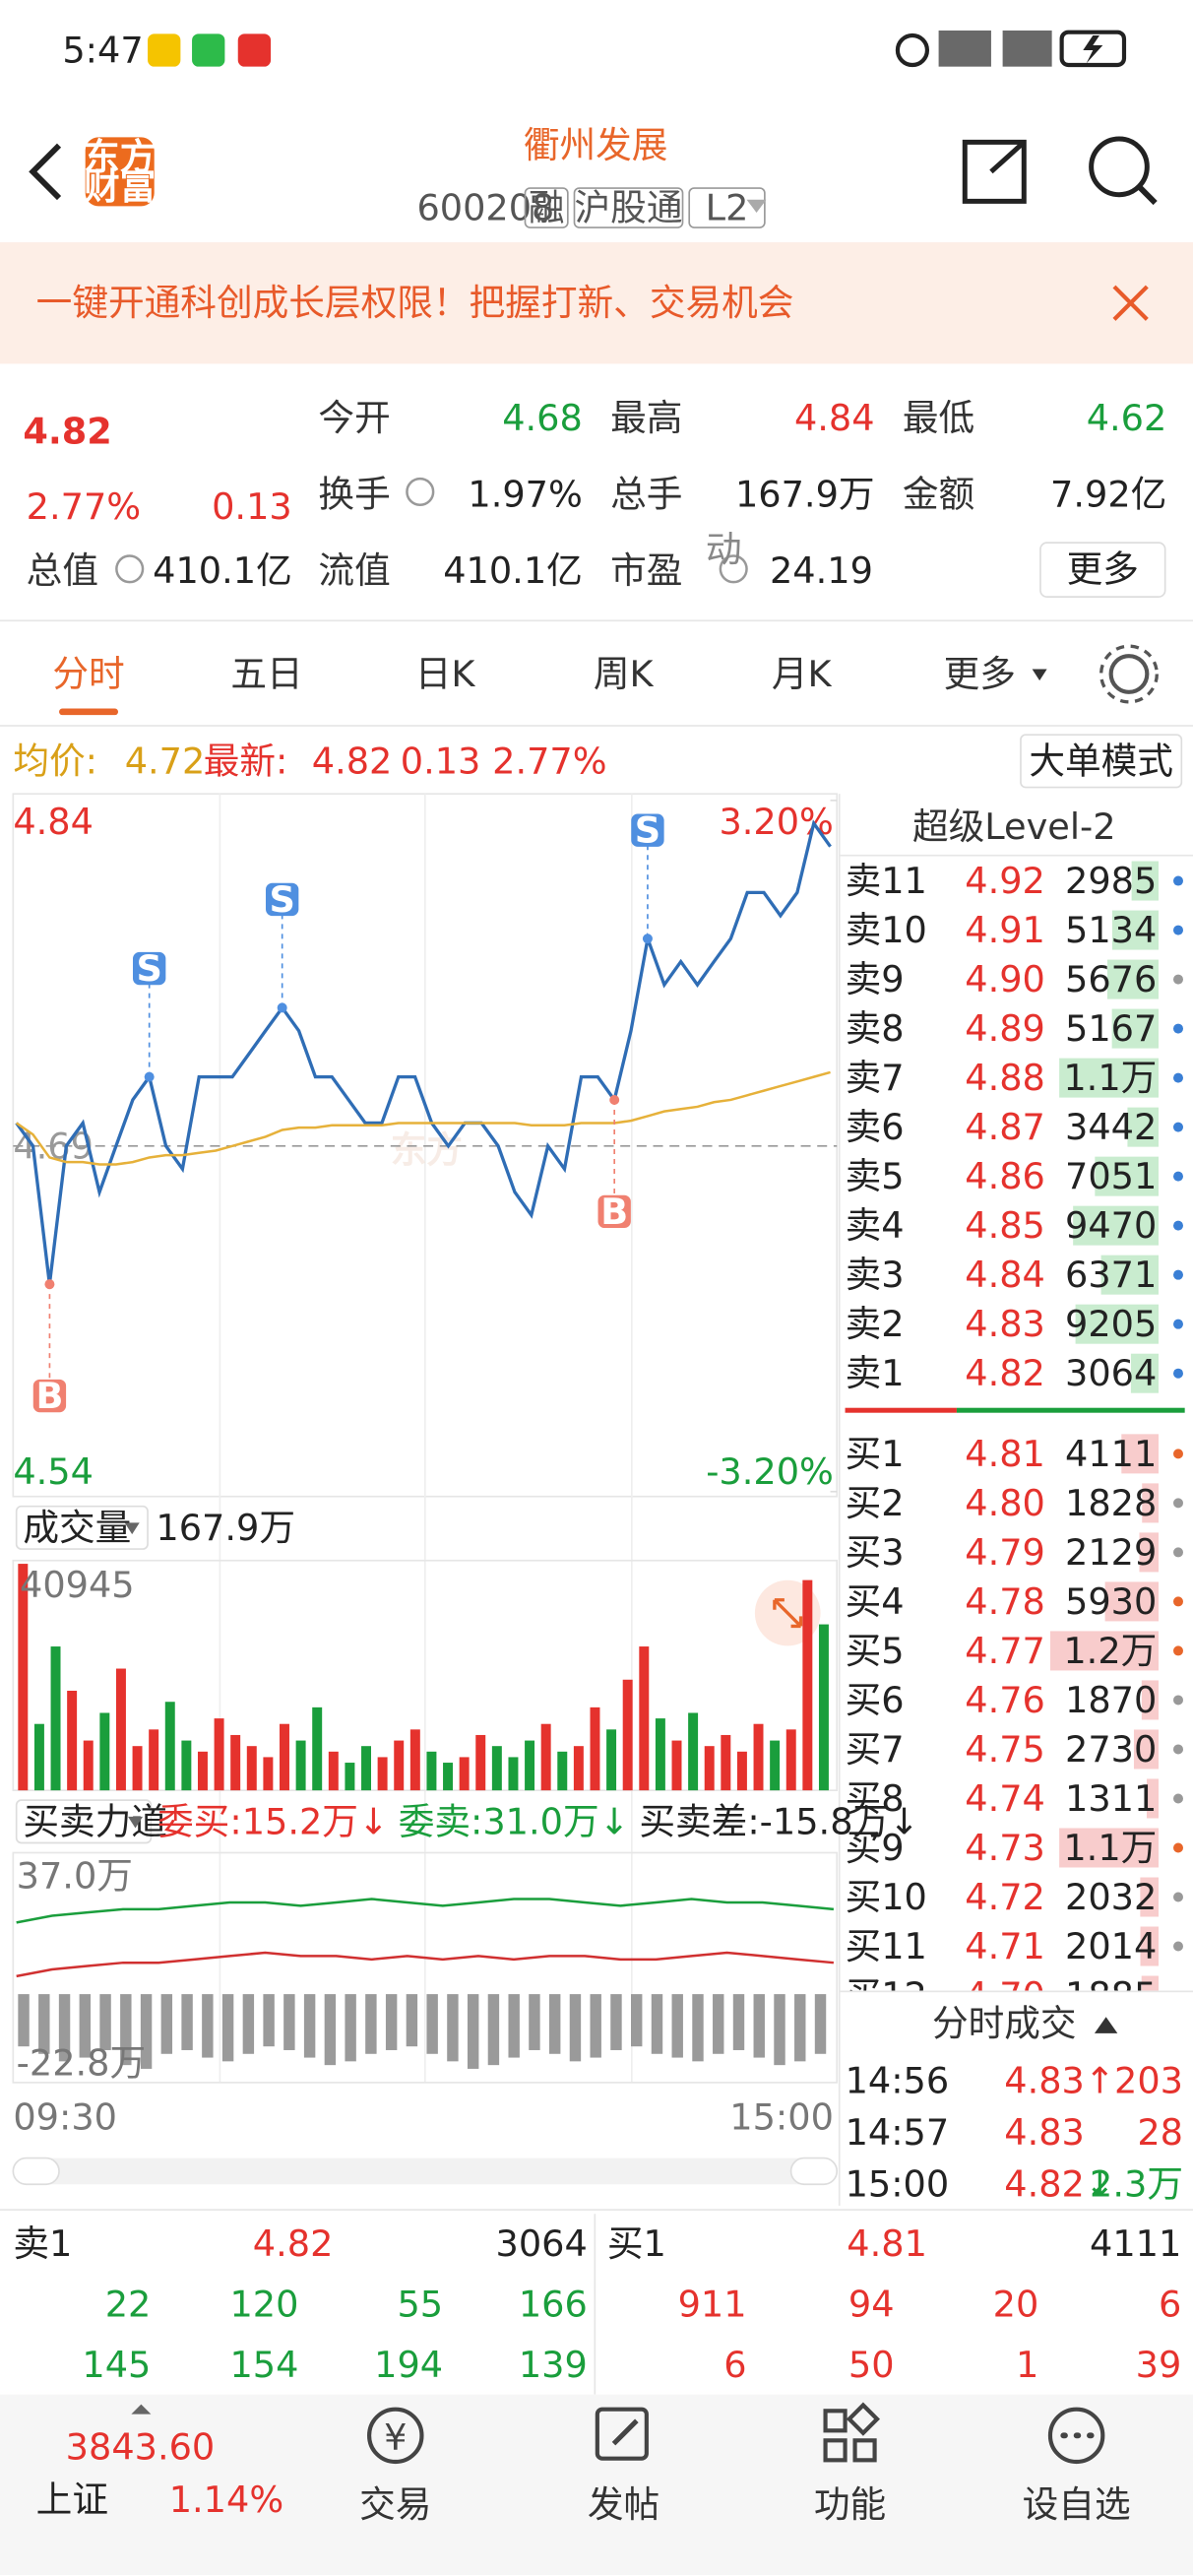 This screenshot has height=2576, width=1193. What do you see at coordinates (623, 2504) in the screenshot?
I see `nav-label: 发帖` at bounding box center [623, 2504].